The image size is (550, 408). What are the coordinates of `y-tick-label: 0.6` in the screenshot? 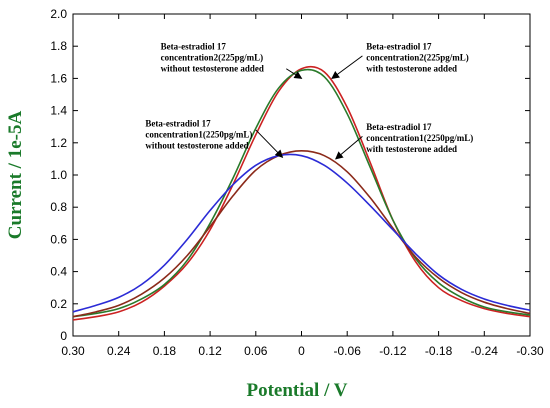 It's located at (58, 239).